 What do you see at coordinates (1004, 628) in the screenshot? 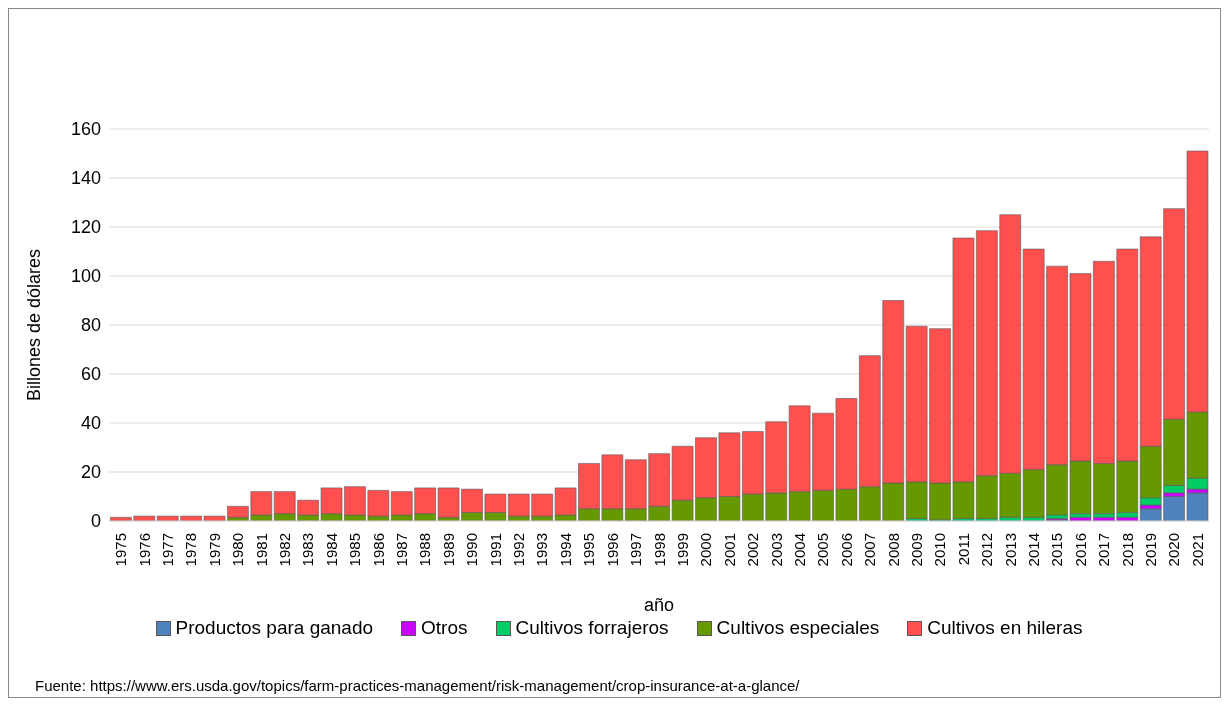
I see `legend-label: Cultivos en hileras` at bounding box center [1004, 628].